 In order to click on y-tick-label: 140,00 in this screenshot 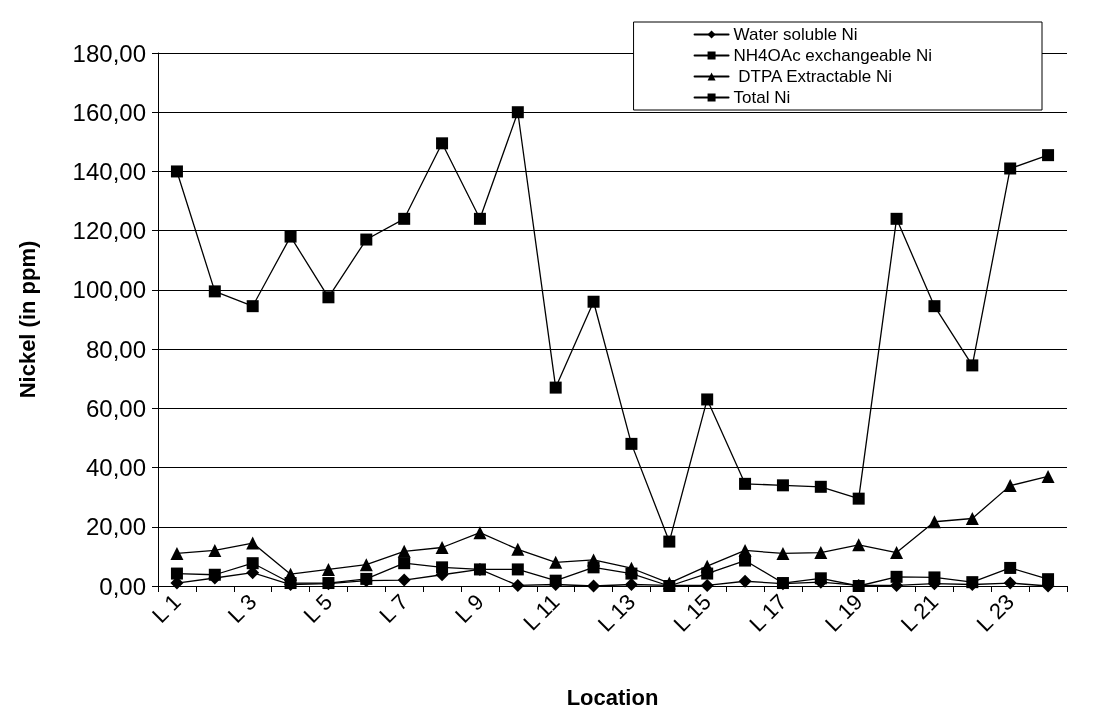, I will do `click(109, 171)`.